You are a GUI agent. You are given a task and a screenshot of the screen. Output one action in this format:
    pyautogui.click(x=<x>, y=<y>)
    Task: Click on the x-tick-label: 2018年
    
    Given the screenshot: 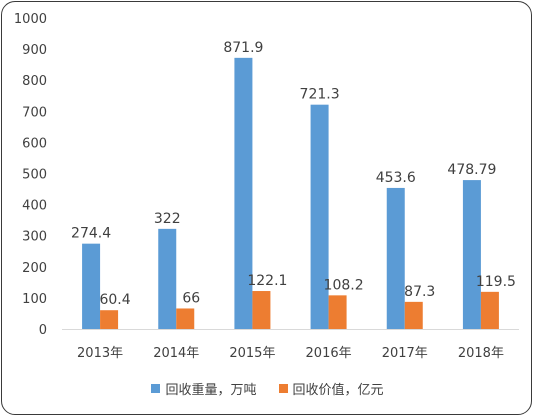 What is the action you would take?
    pyautogui.click(x=481, y=353)
    